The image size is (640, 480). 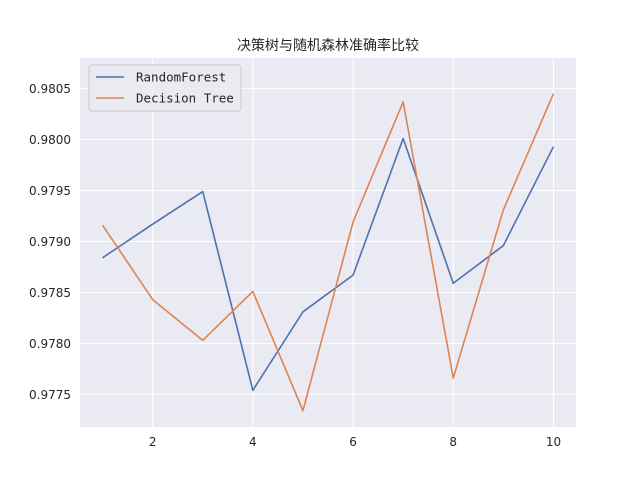 I want to click on y-tick-label: 0.9800, so click(x=50, y=140).